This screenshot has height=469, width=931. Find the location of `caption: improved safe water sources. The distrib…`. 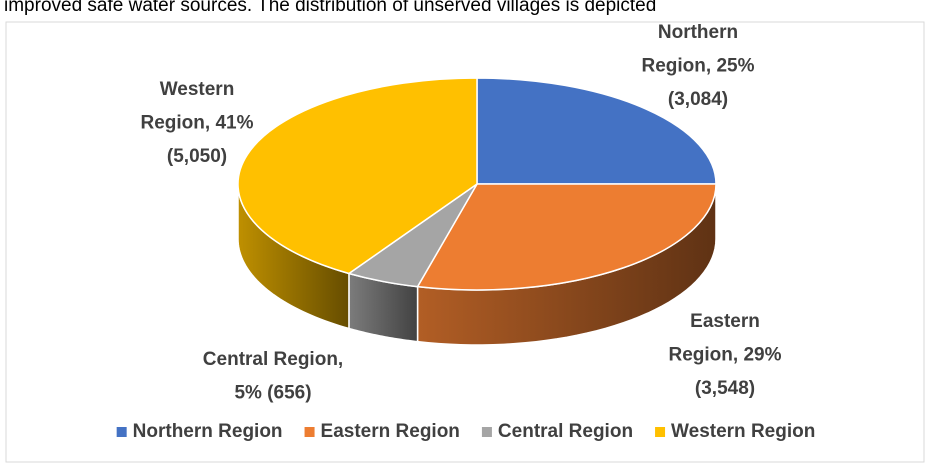

caption: improved safe water sources. The distrib… is located at coordinates (330, 8).